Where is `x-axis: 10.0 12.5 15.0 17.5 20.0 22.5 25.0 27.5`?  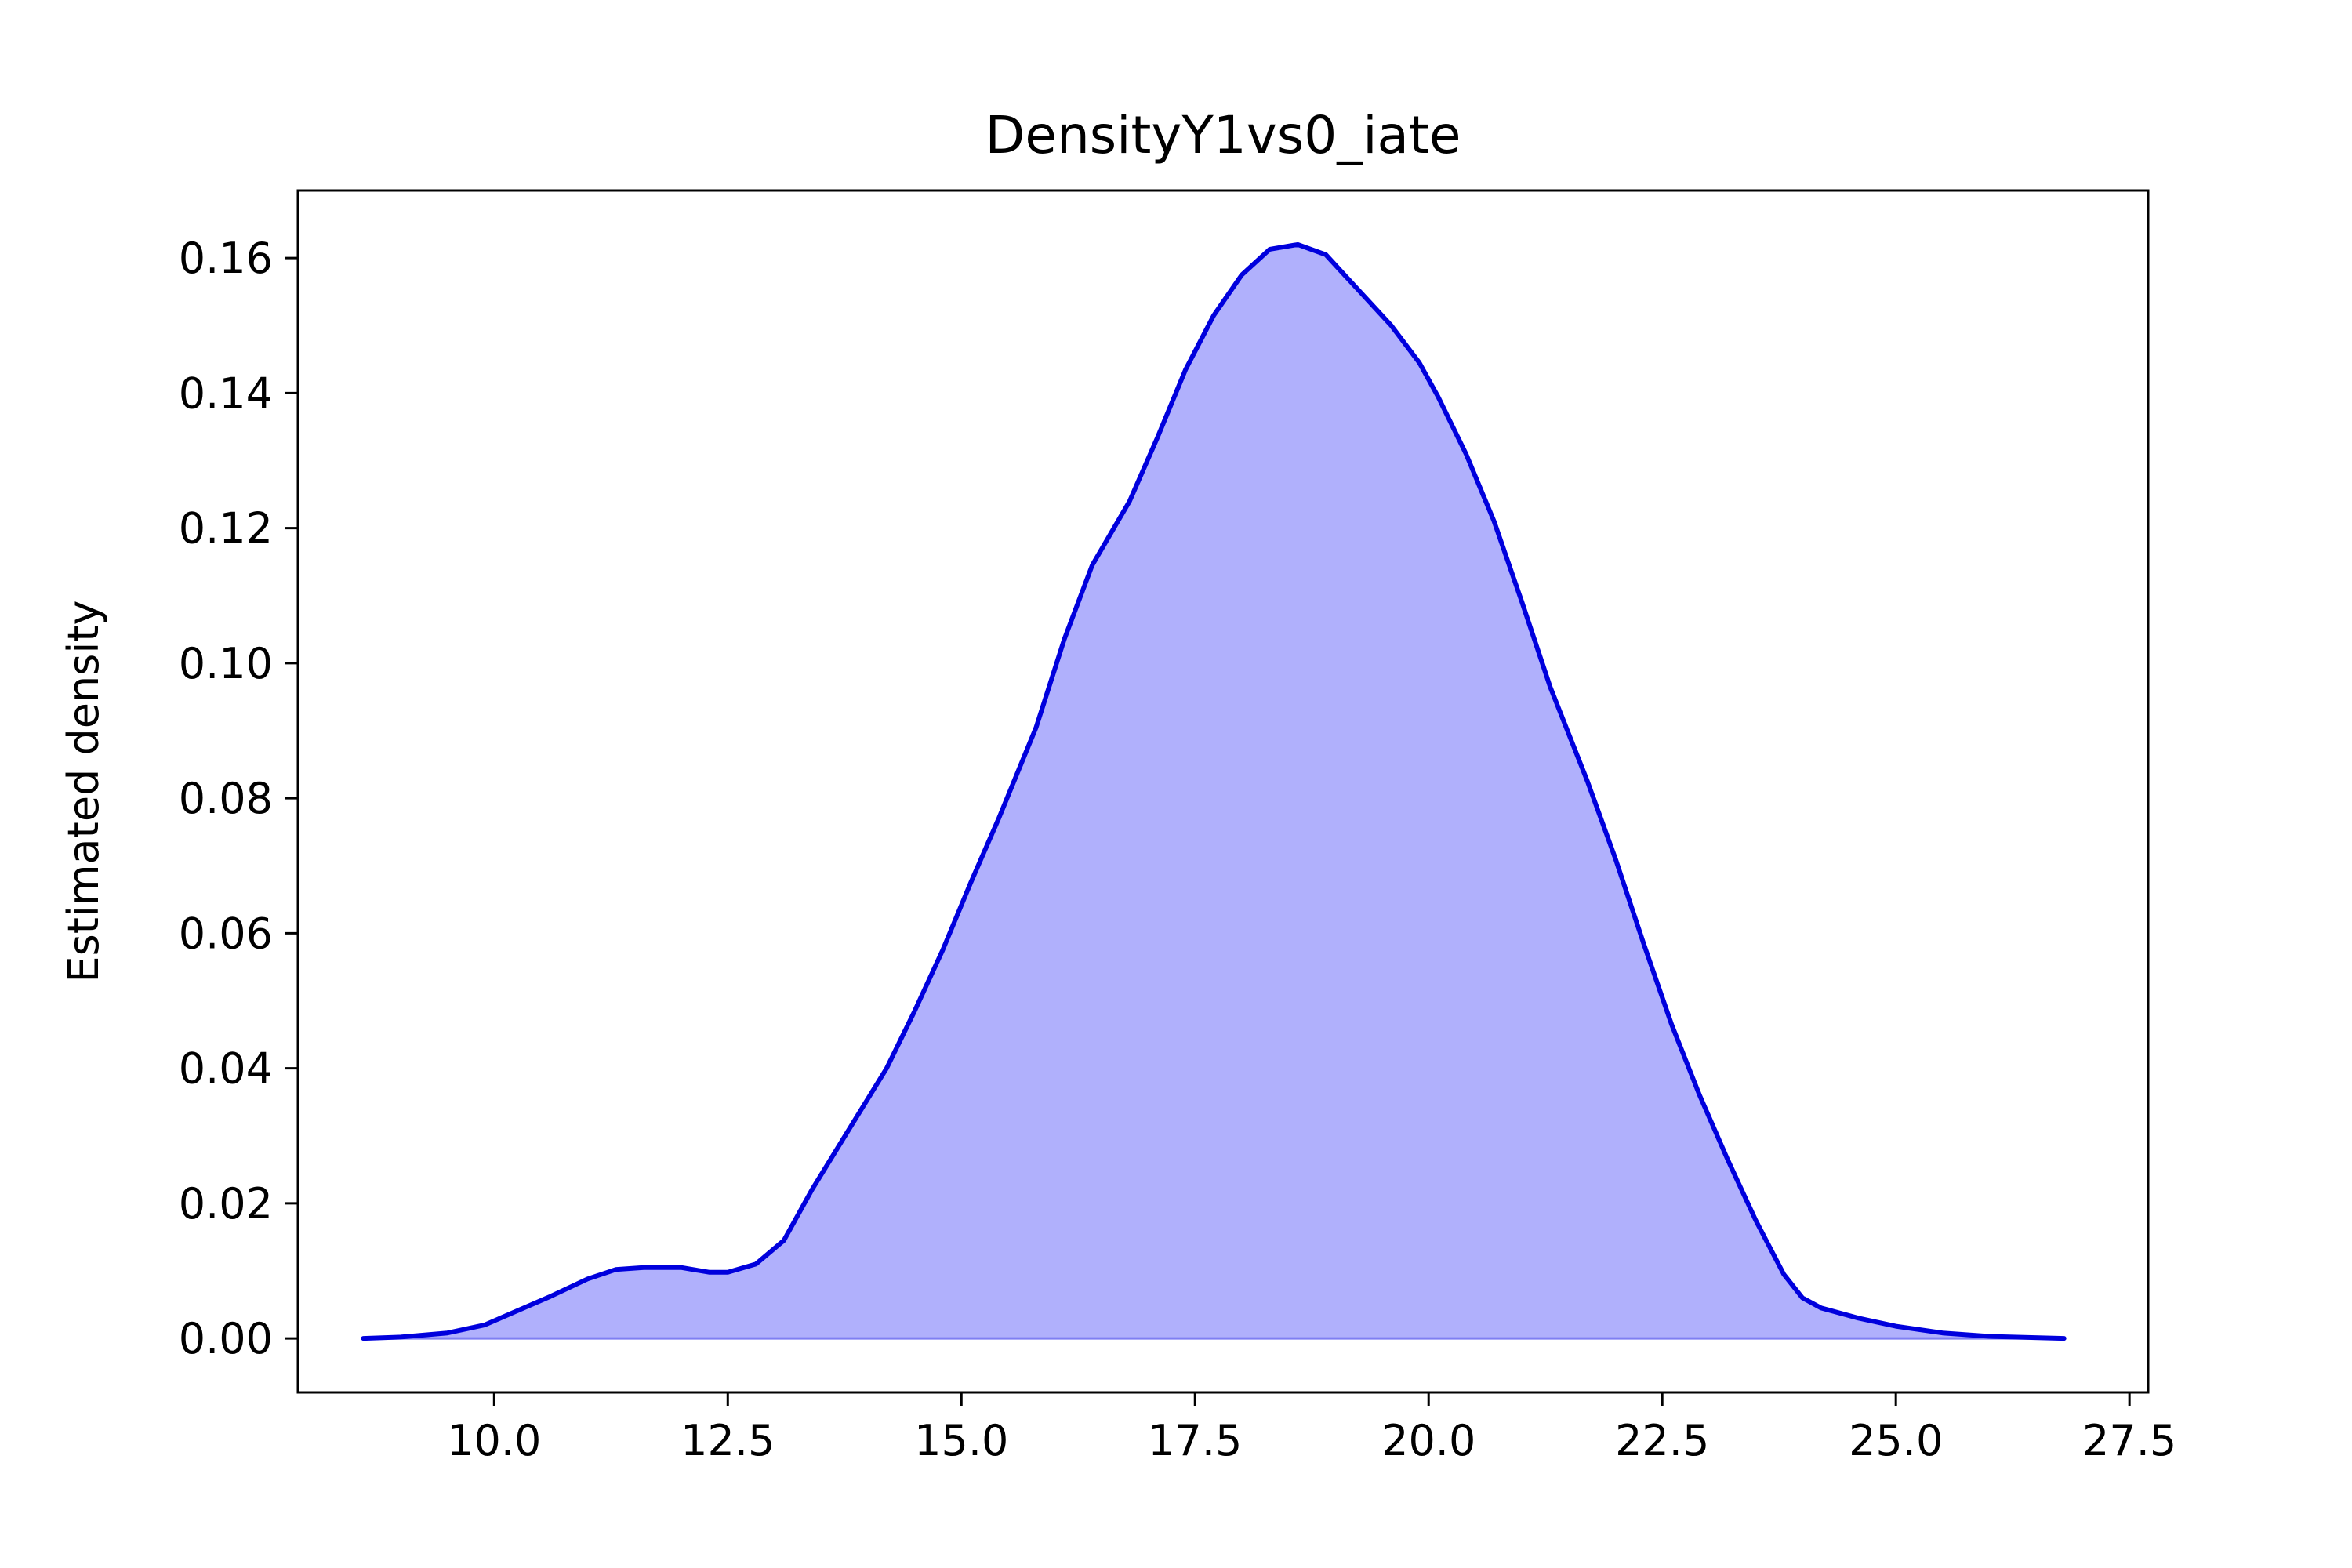 x-axis: 10.0 12.5 15.0 17.5 20.0 22.5 25.0 27.5 is located at coordinates (1311, 1428).